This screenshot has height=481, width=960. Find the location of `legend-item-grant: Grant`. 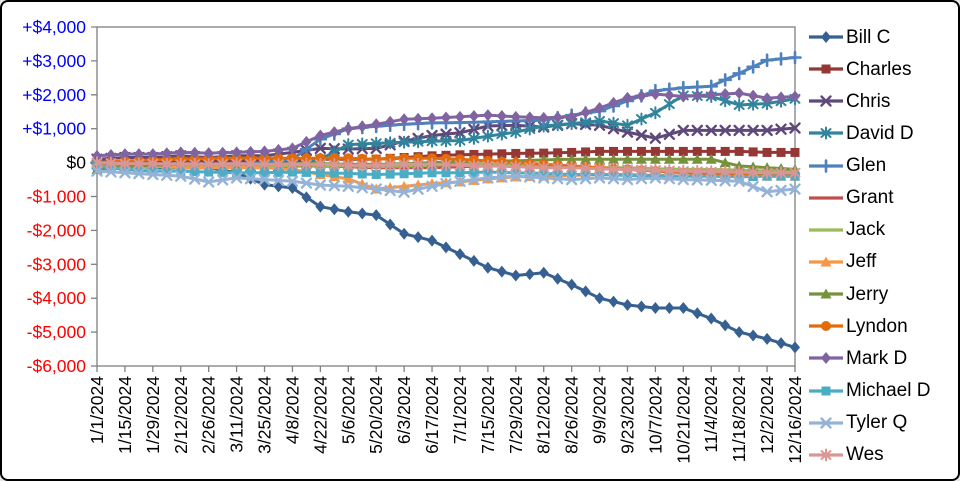

legend-item-grant: Grant is located at coordinates (883, 198).